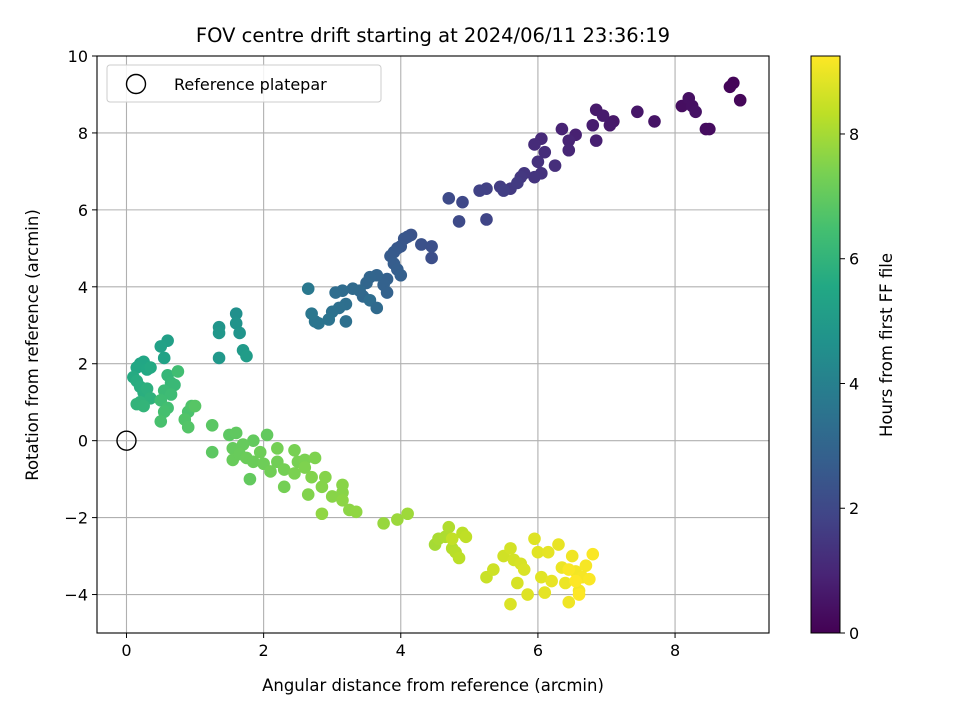  Describe the element at coordinates (264, 650) in the screenshot. I see `x-tick-label: 2` at that location.